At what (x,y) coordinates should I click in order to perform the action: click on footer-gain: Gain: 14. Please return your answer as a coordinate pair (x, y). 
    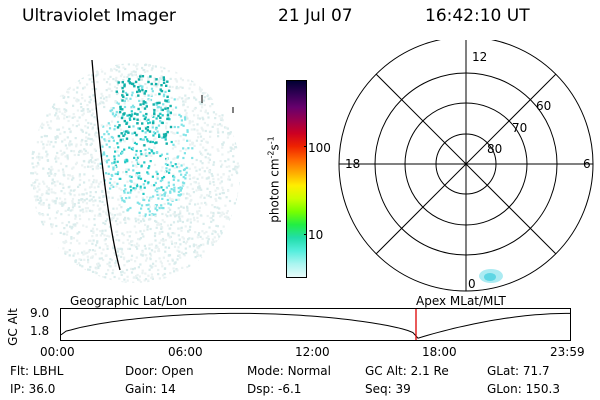
    Looking at the image, I should click on (150, 389).